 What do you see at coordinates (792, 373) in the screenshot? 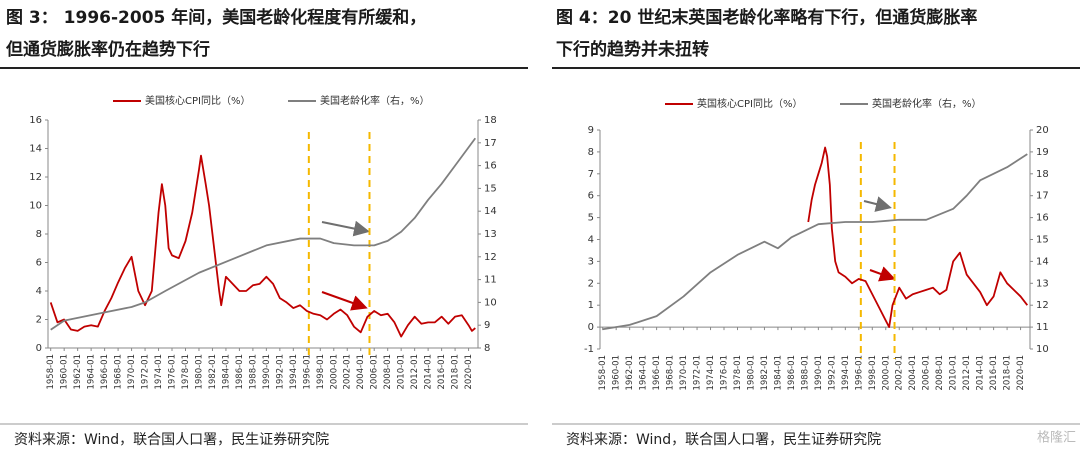
I see `x-tick-label: 1986-01` at bounding box center [792, 373].